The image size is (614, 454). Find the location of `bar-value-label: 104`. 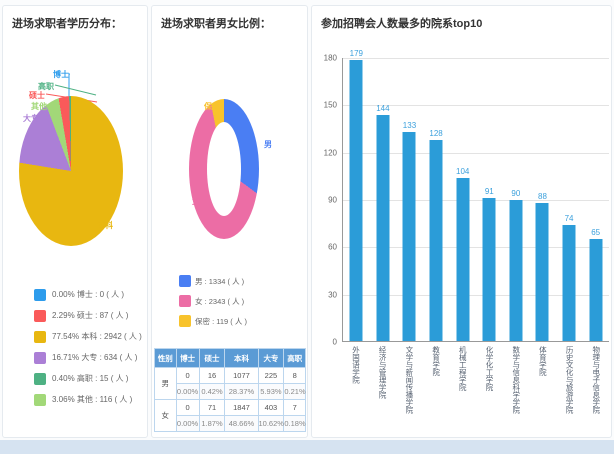

bar-value-label: 104 is located at coordinates (462, 171).